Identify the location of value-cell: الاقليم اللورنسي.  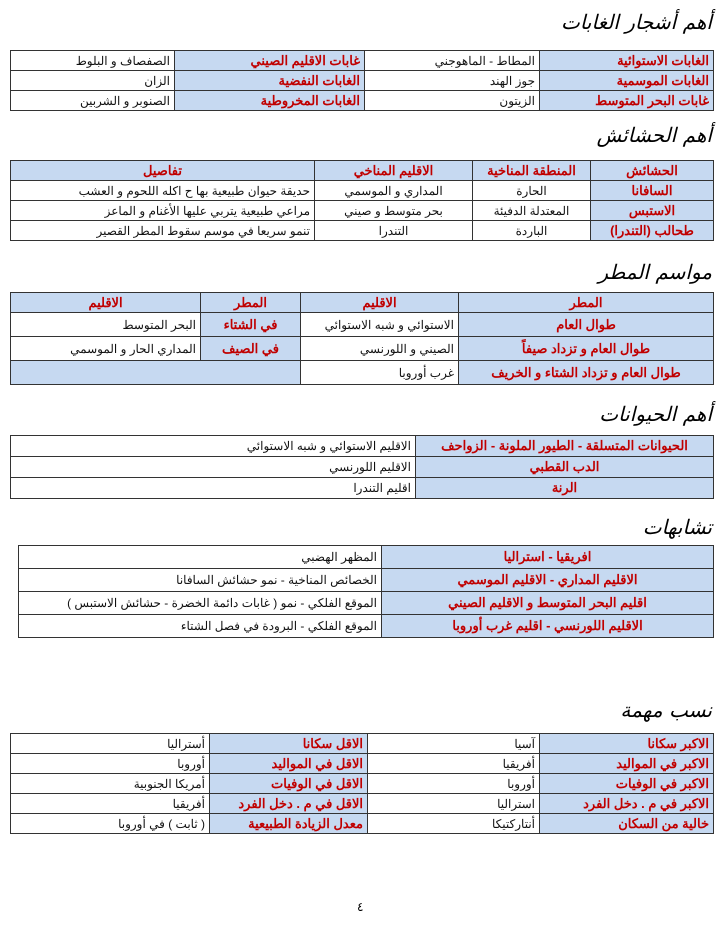
(213, 467).